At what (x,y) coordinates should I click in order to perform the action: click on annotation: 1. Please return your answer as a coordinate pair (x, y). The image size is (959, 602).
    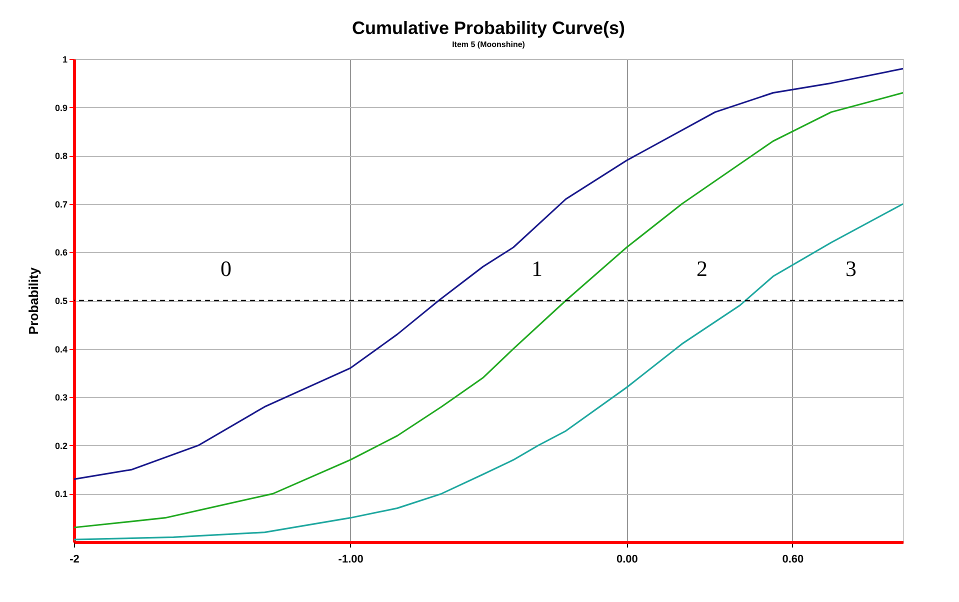
    Looking at the image, I should click on (537, 268).